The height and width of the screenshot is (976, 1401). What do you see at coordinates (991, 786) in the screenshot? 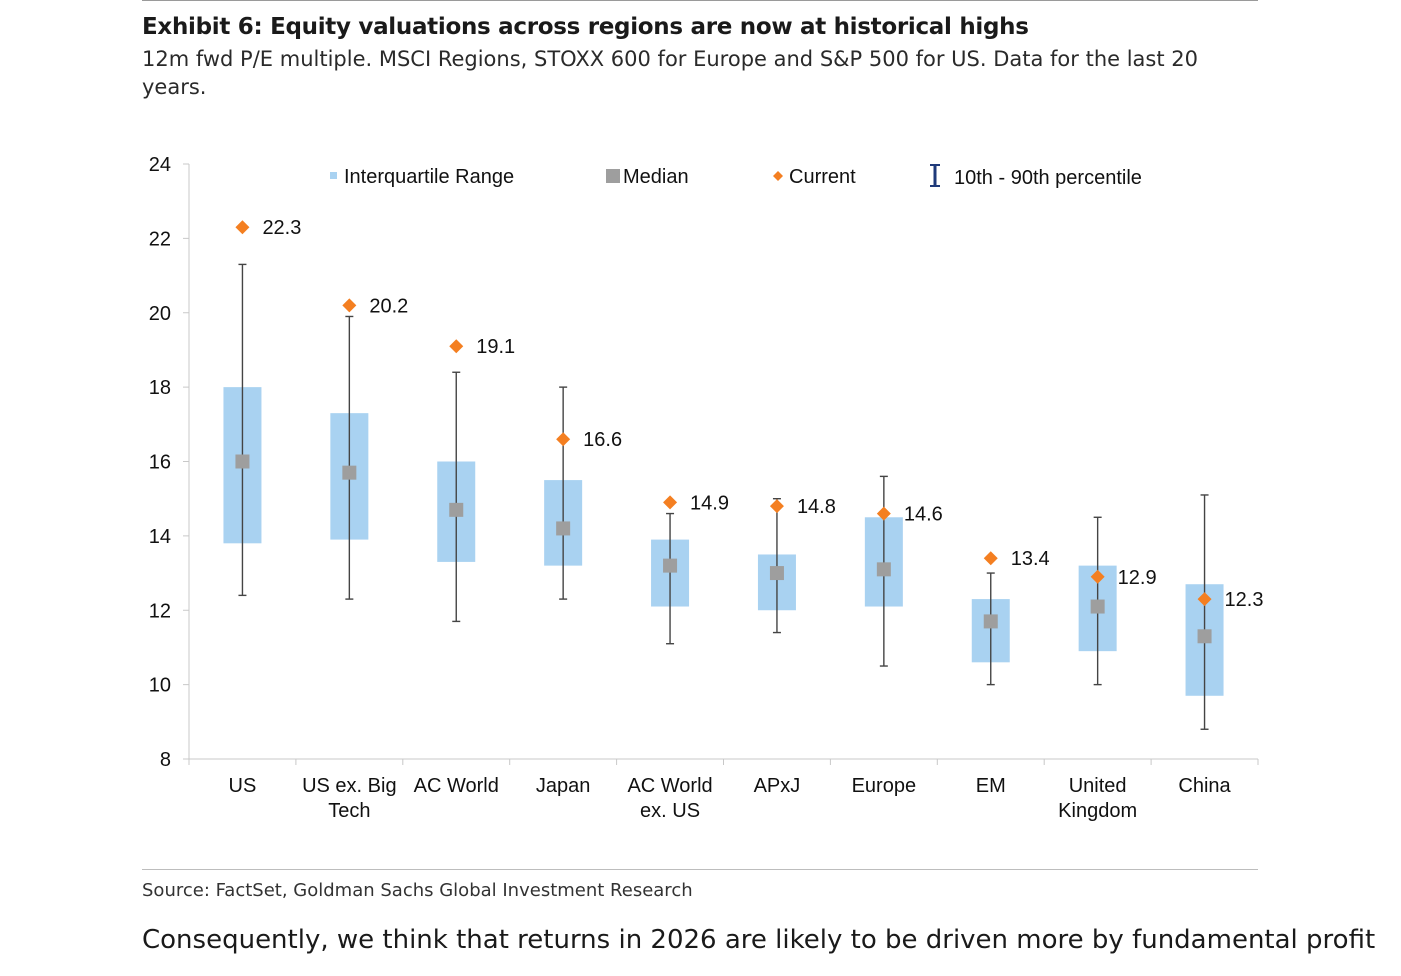
I see `x-category-label: EM` at bounding box center [991, 786].